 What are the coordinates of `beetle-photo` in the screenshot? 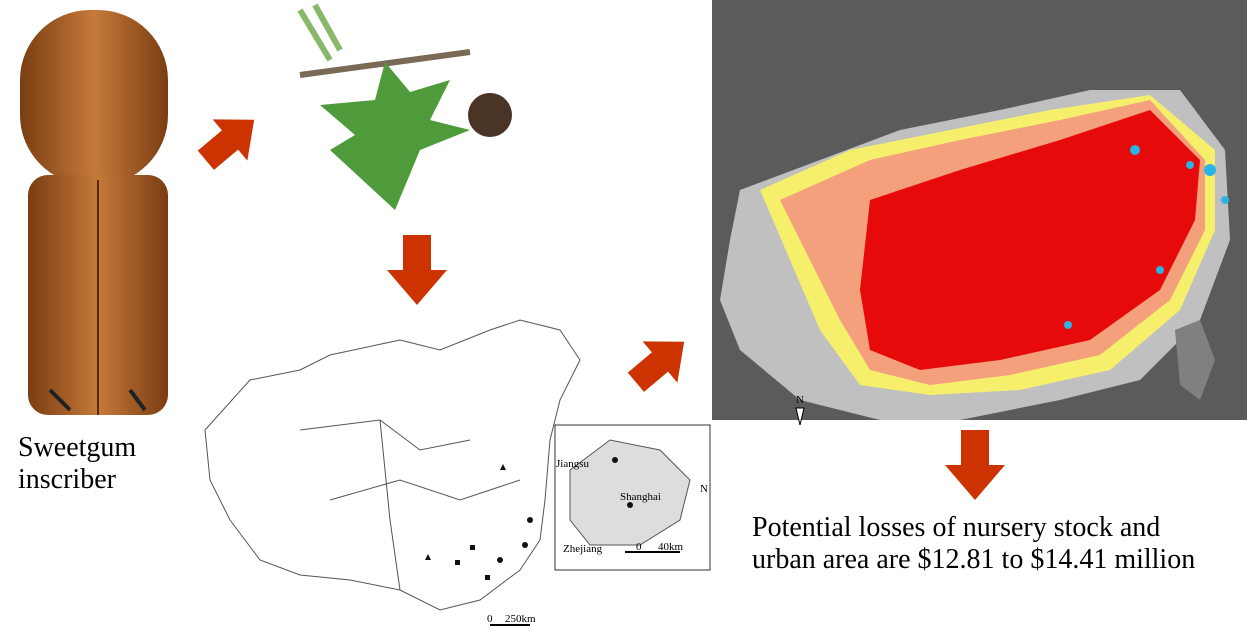 It's located at (94, 212).